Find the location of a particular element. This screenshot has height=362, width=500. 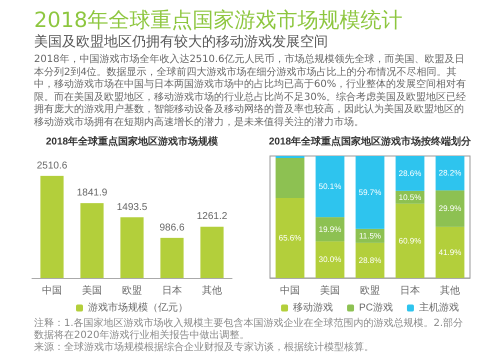

data-label: 59.7% is located at coordinates (370, 192).